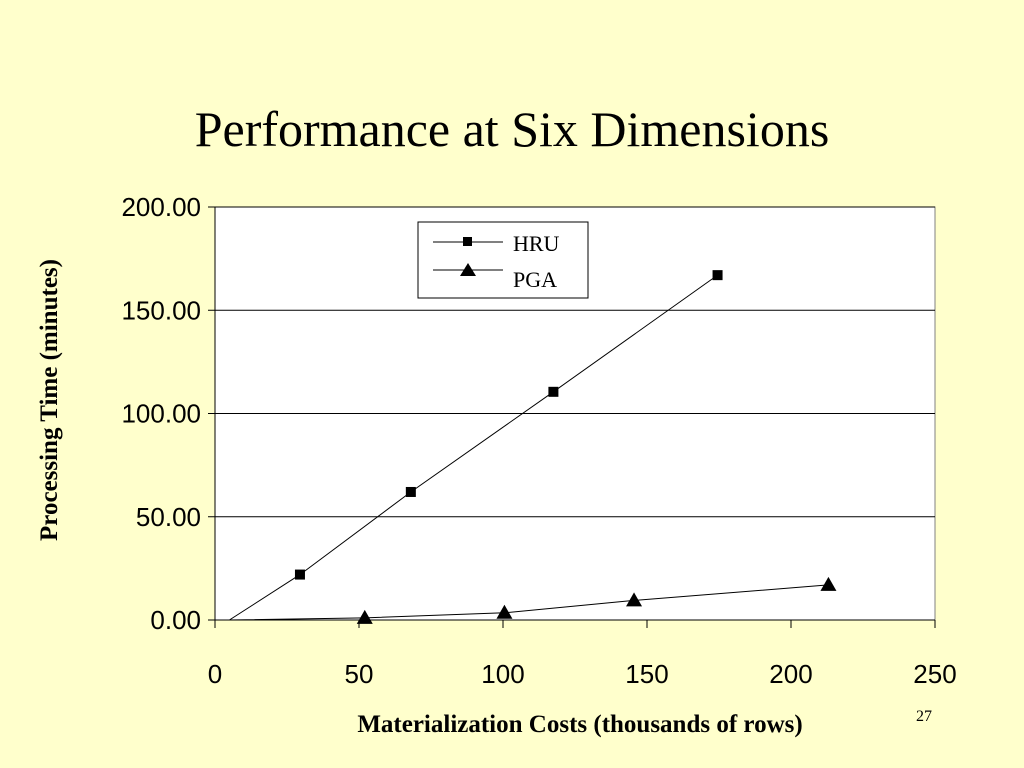  I want to click on x-tick-label: 150, so click(646, 674).